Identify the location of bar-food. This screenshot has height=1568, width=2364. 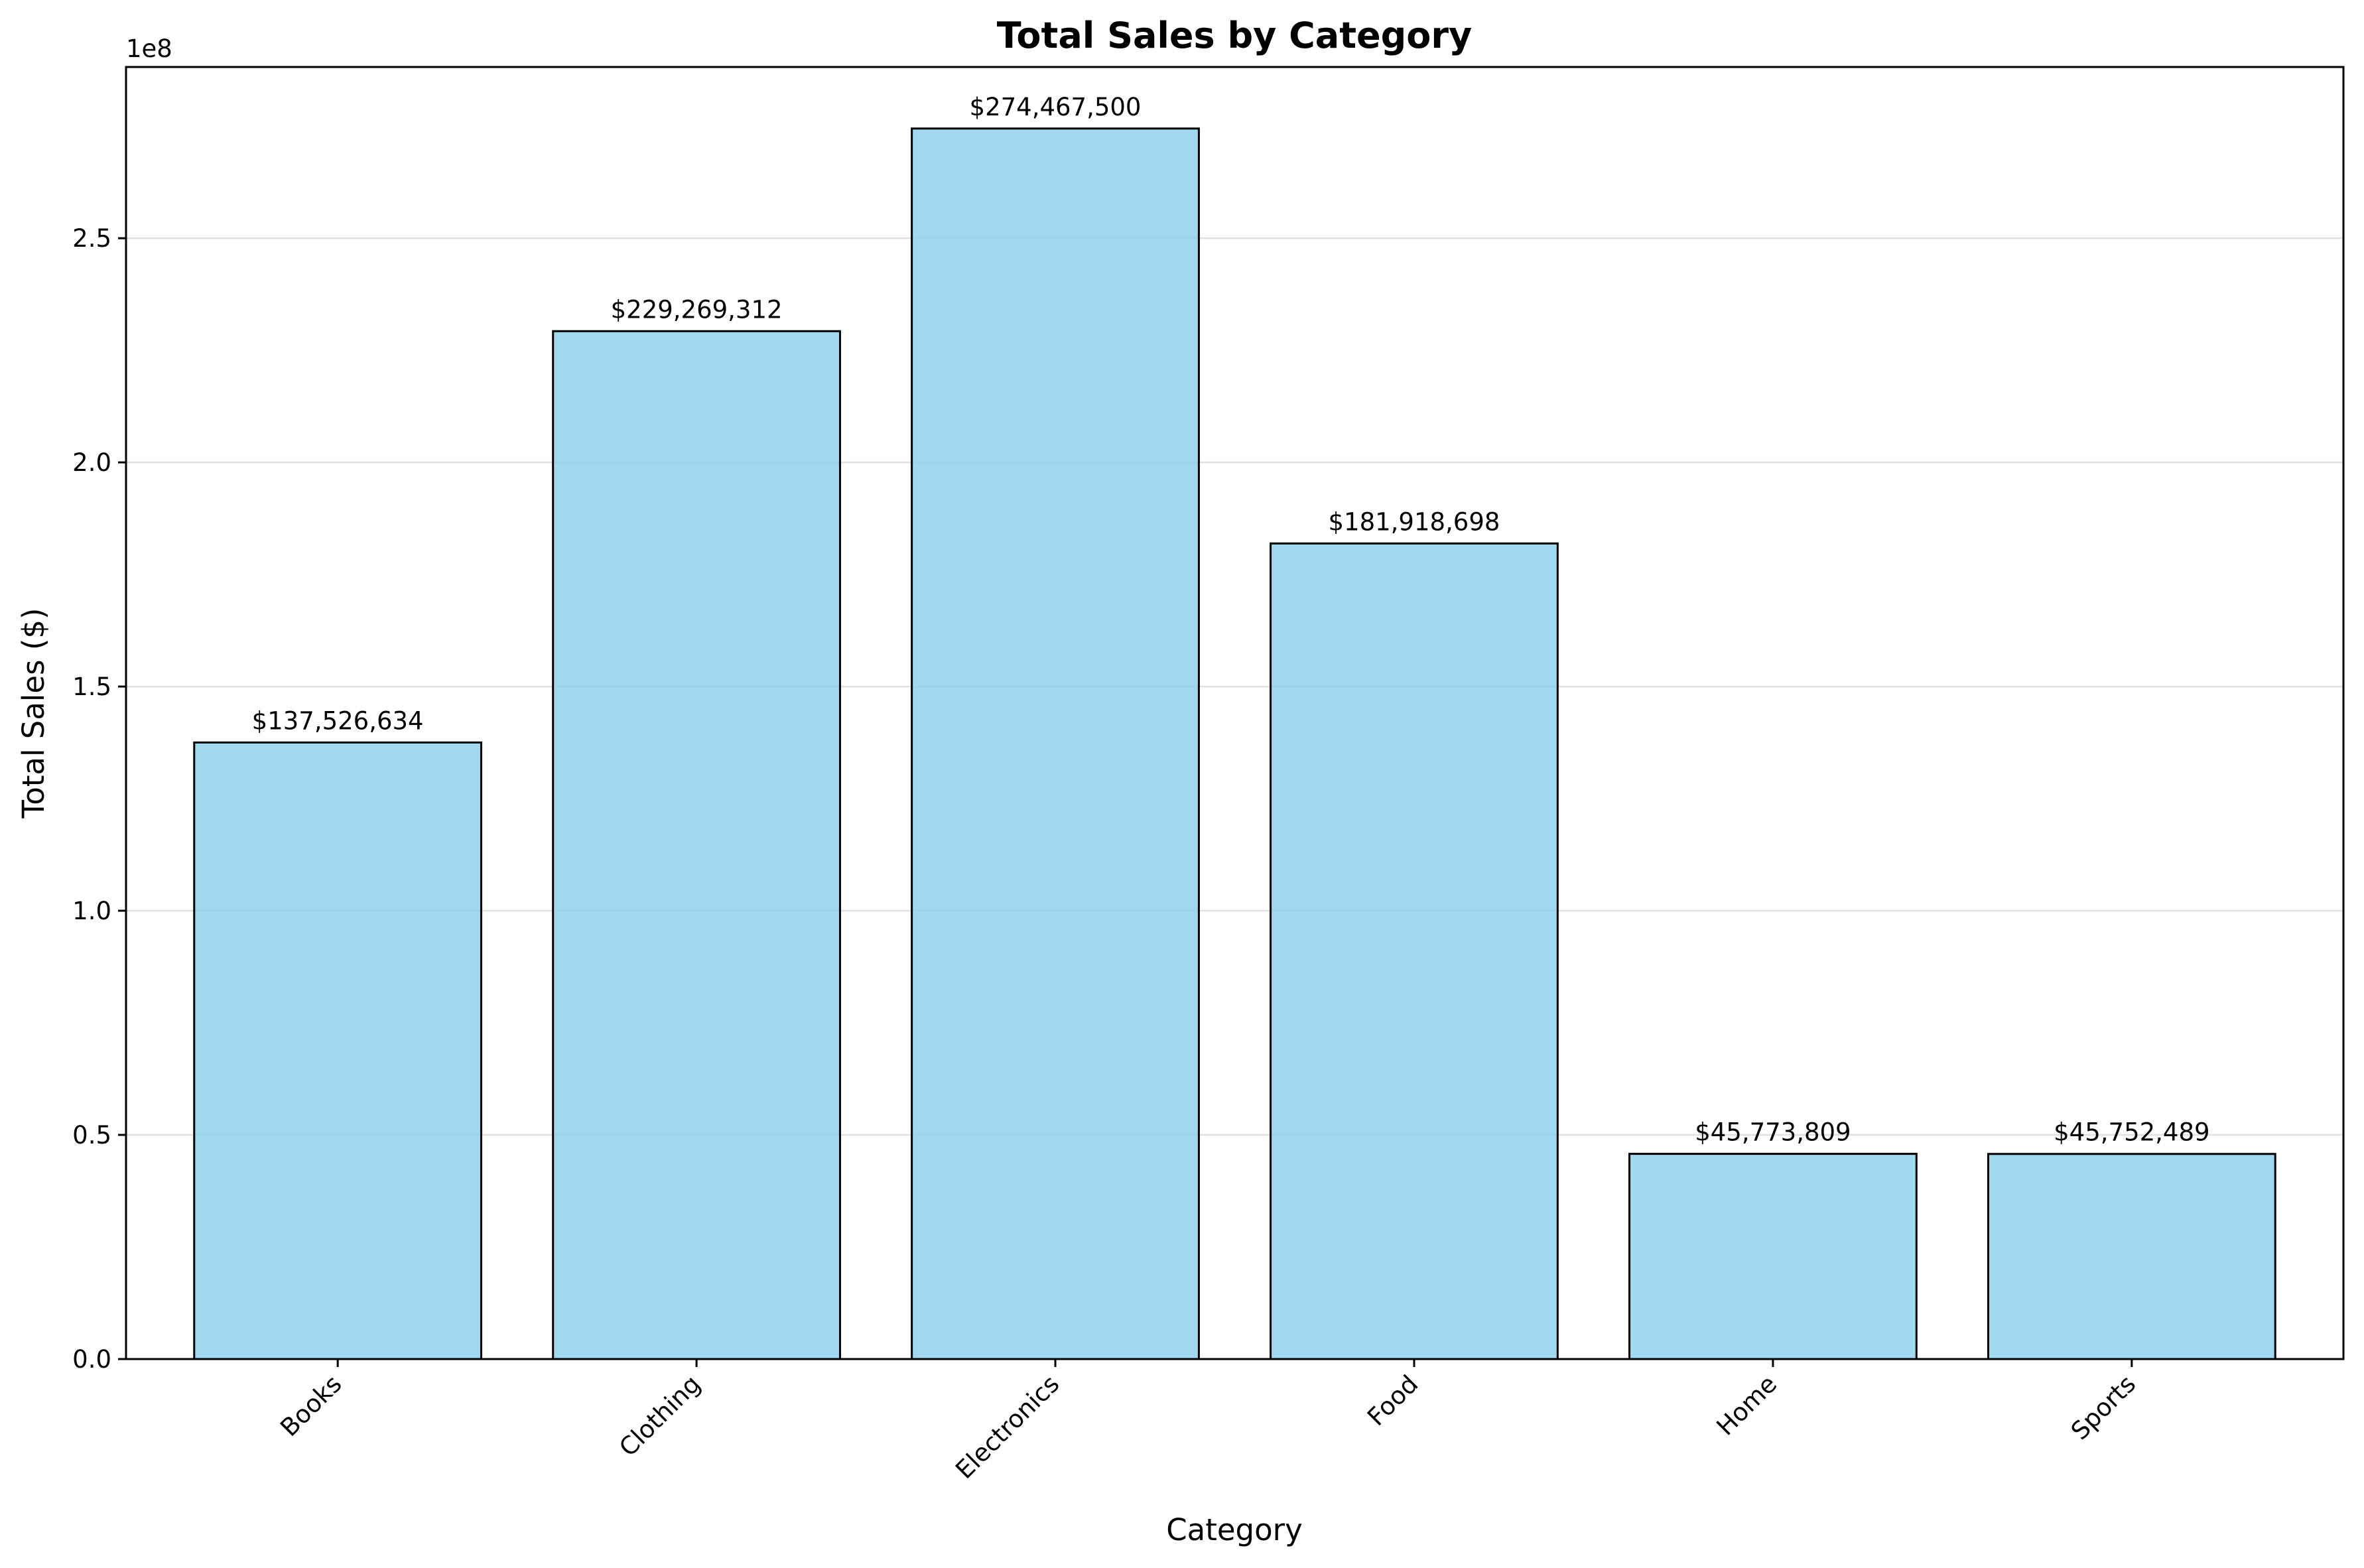
(1414, 951).